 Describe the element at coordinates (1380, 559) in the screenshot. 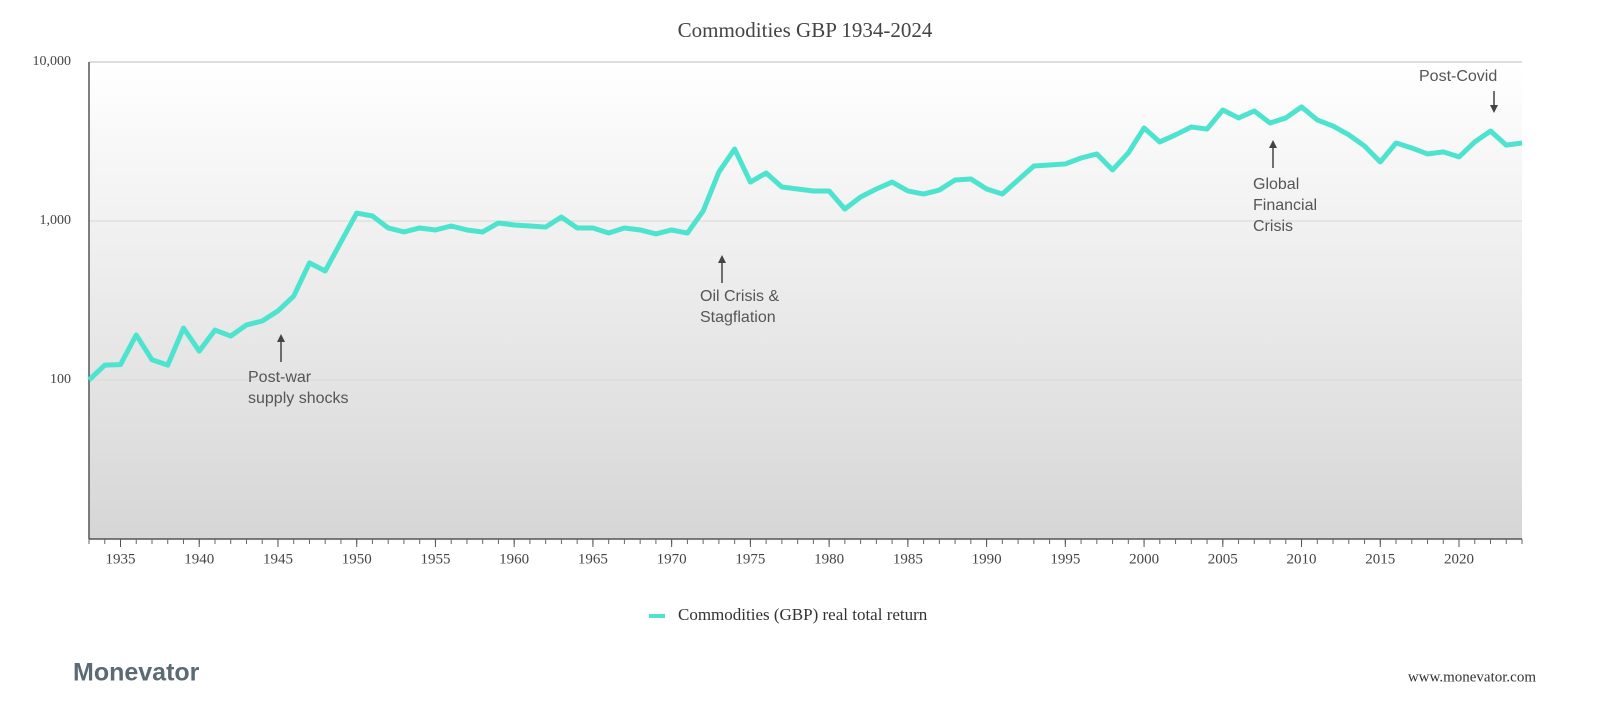

I see `x-tick-label: 2015` at that location.